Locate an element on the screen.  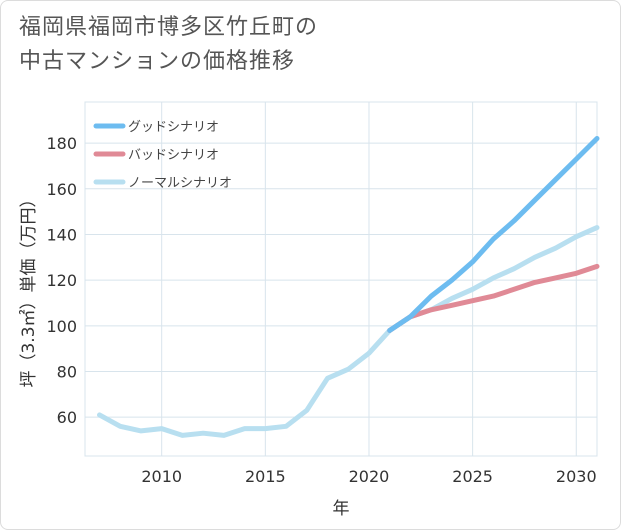
y-tick-label: 160 is located at coordinates (61, 189).